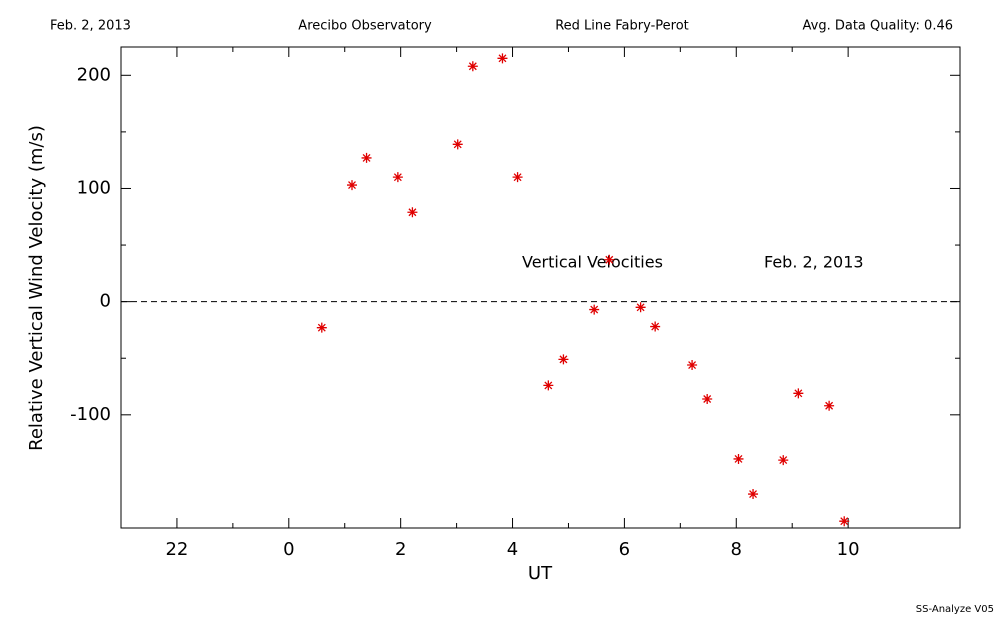  Describe the element at coordinates (592, 262) in the screenshot. I see `annotation: Vertical Velocities` at that location.